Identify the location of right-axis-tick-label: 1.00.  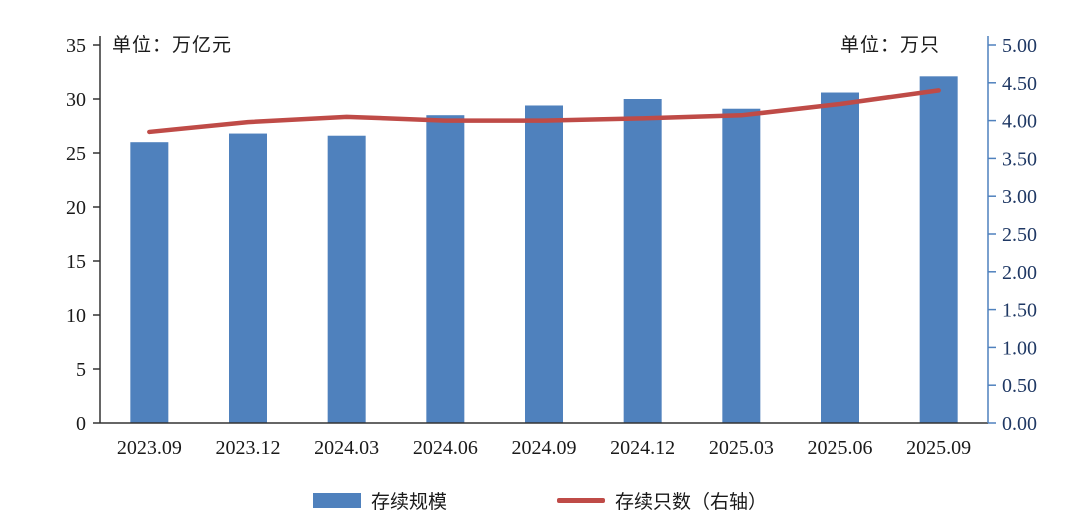
(1019, 348).